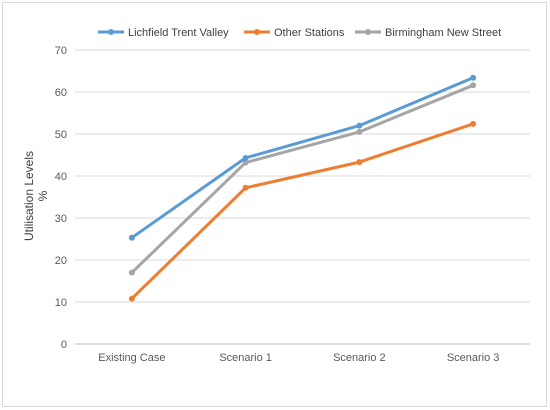 The height and width of the screenshot is (410, 550). I want to click on y-tick-label: 0, so click(64, 345).